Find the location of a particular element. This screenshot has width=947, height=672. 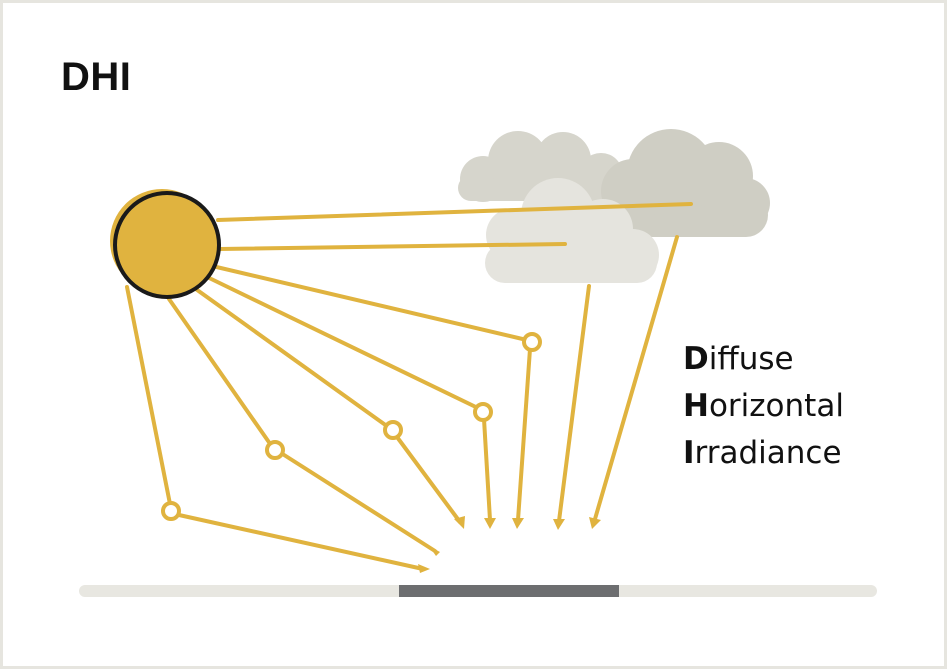

legend-line-horizontal: Horizontal is located at coordinates (763, 406).